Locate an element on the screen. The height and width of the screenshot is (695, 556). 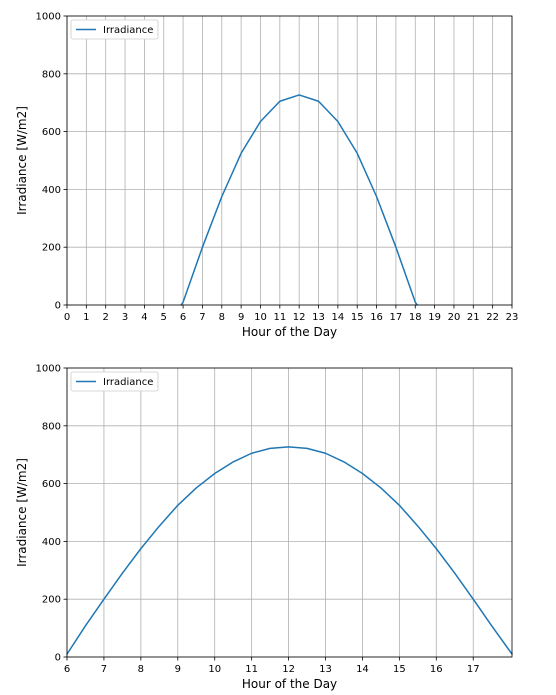
x-tick-label: 0 is located at coordinates (67, 317).